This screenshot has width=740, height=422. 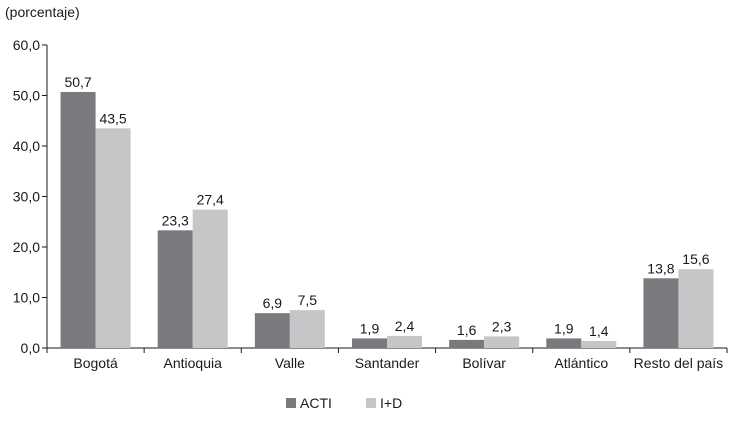 What do you see at coordinates (599, 331) in the screenshot?
I see `data-label: 1,4` at bounding box center [599, 331].